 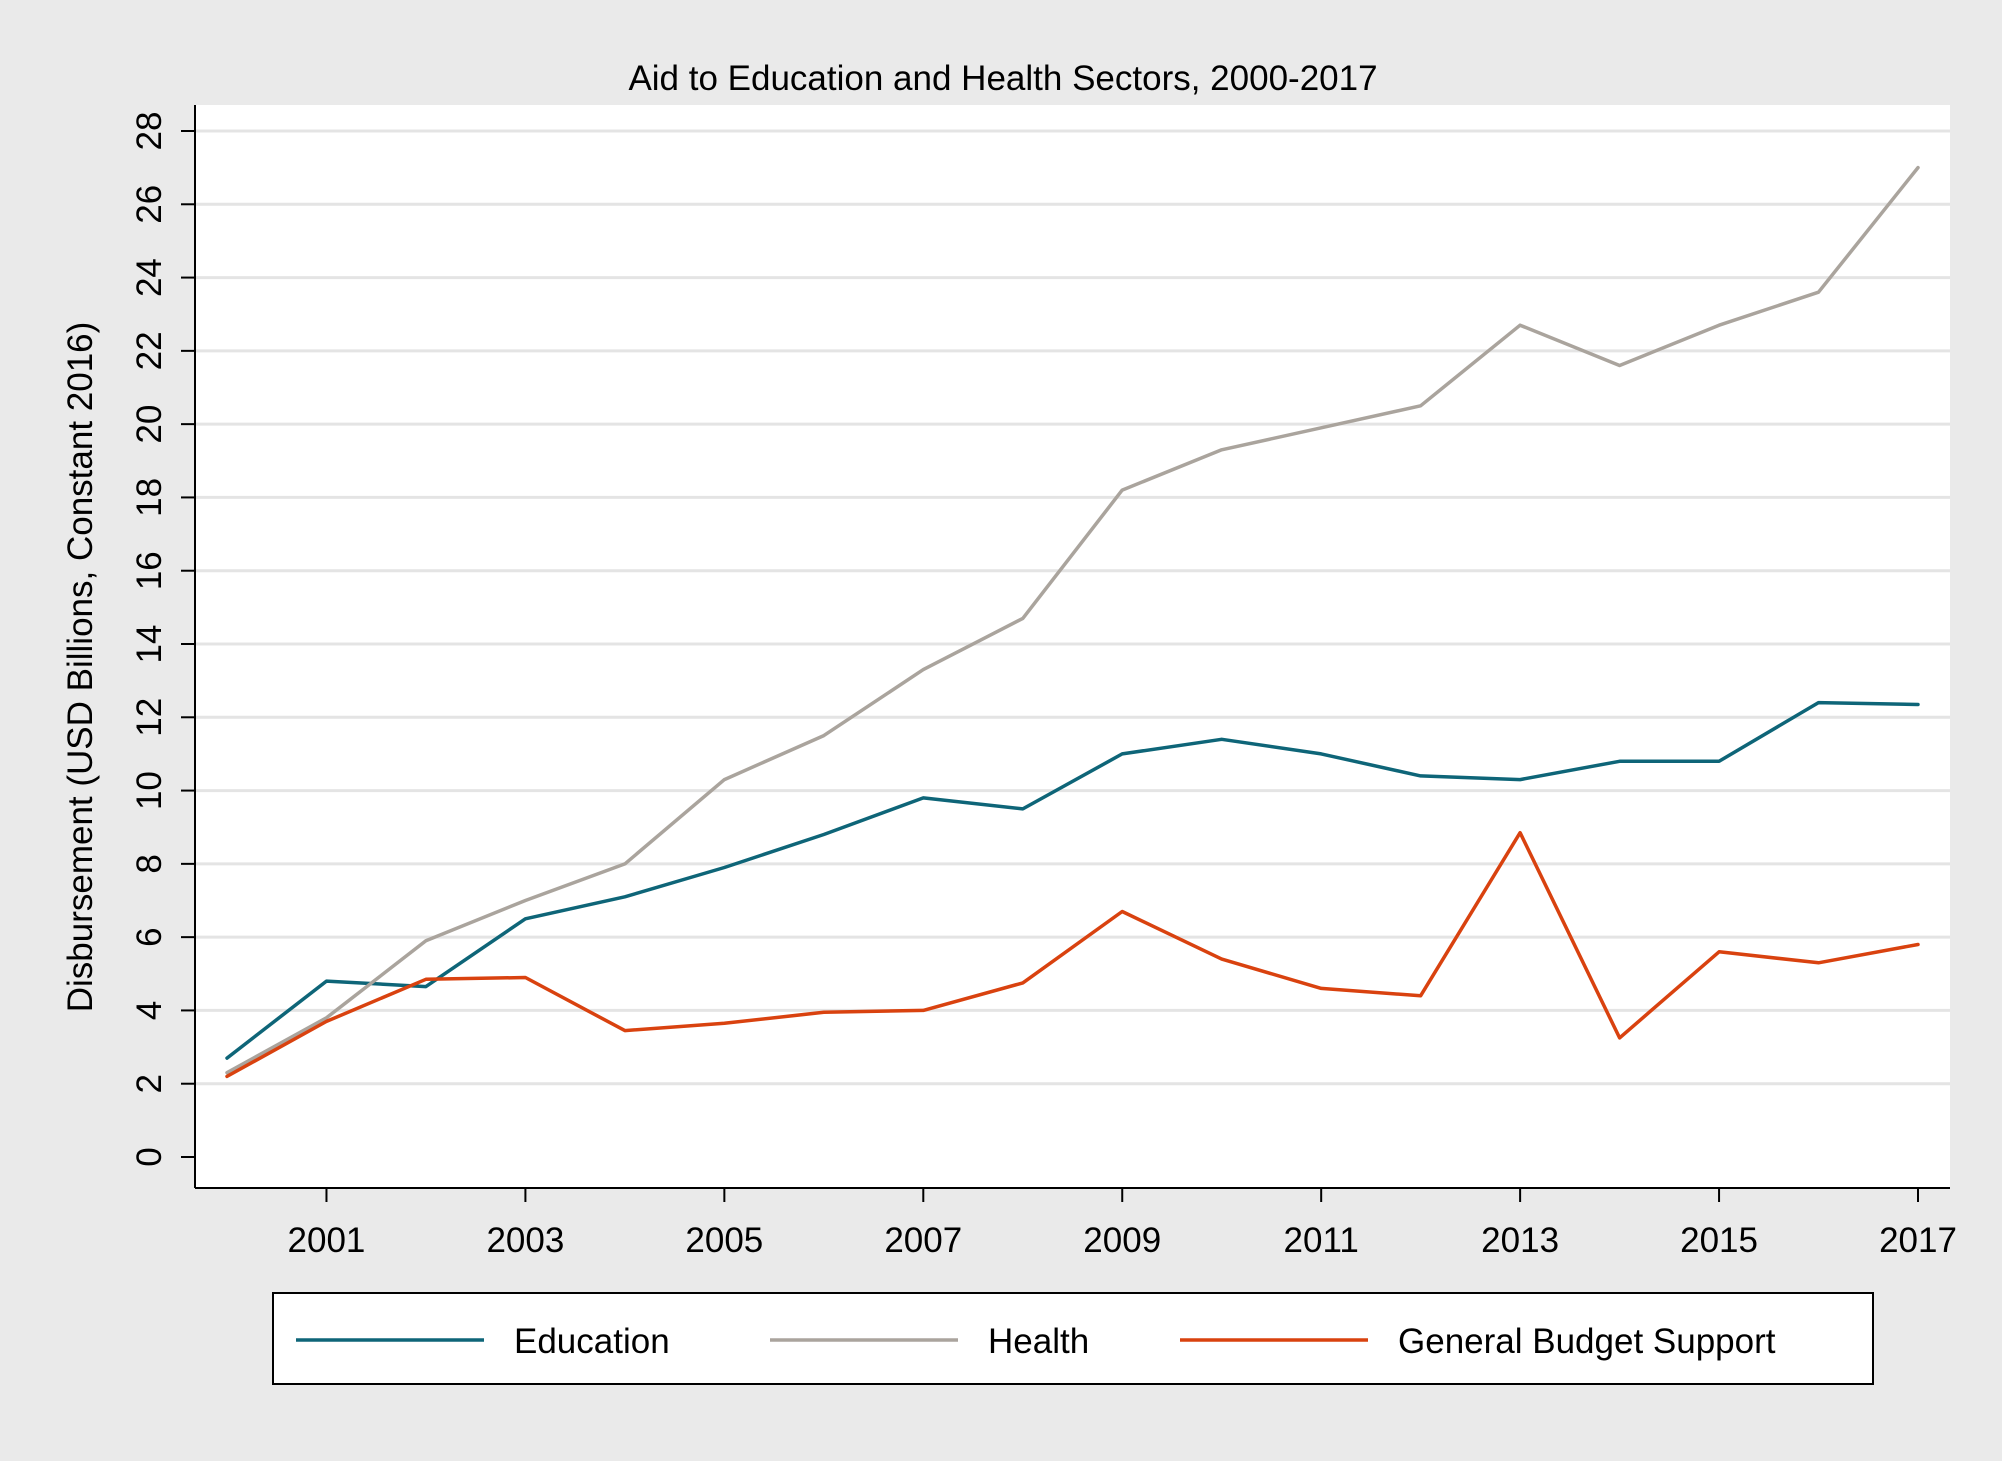 I want to click on series-line-general-budget-support, so click(x=1072, y=954).